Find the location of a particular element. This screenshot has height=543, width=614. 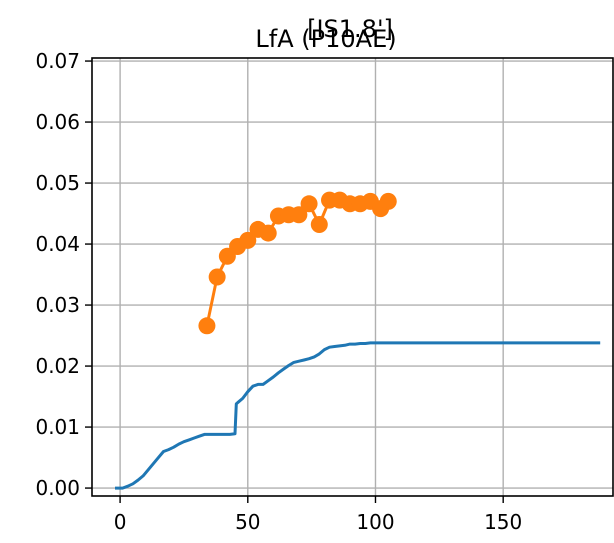

y-tick-label: 0.01 is located at coordinates (57, 427).